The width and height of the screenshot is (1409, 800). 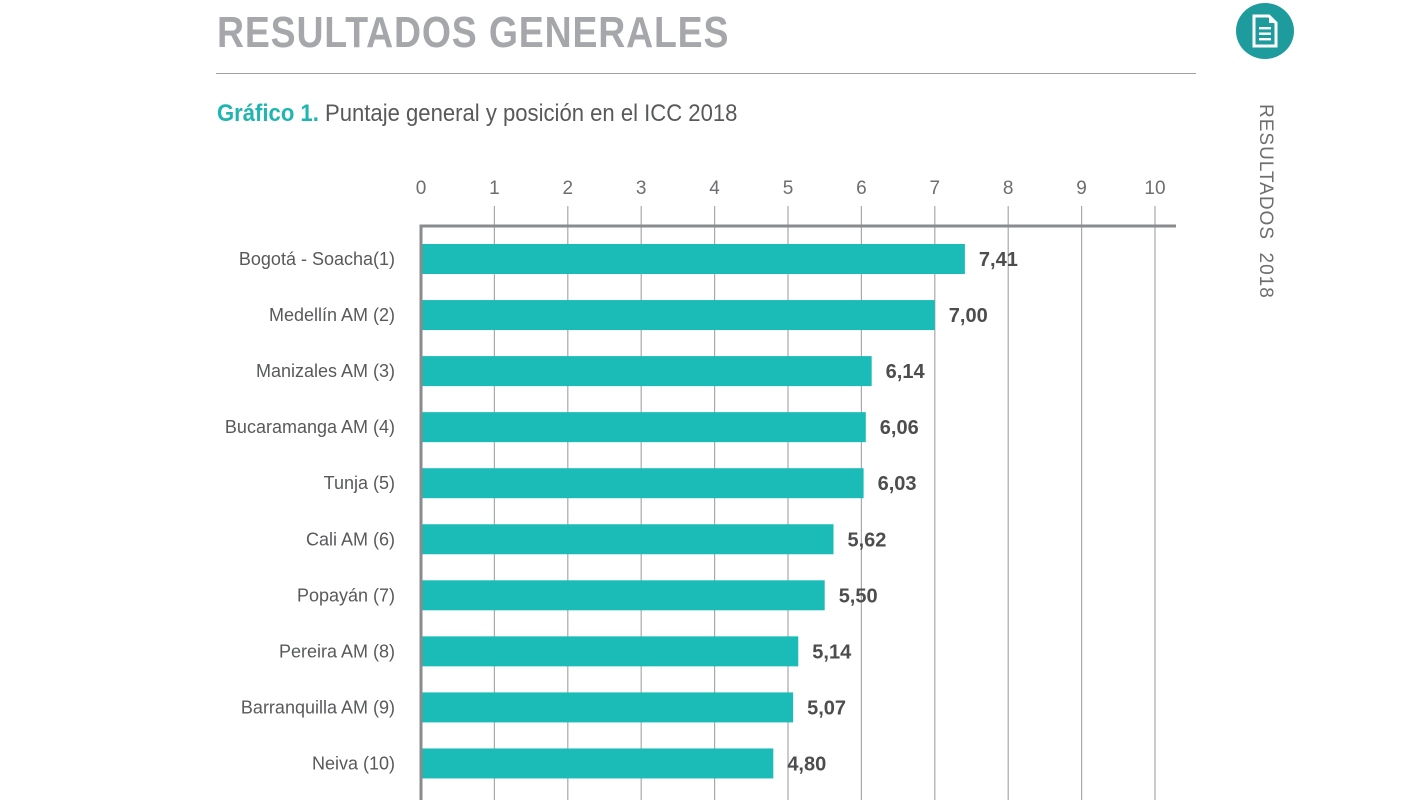 What do you see at coordinates (788, 188) in the screenshot?
I see `x-tick-label: 5` at bounding box center [788, 188].